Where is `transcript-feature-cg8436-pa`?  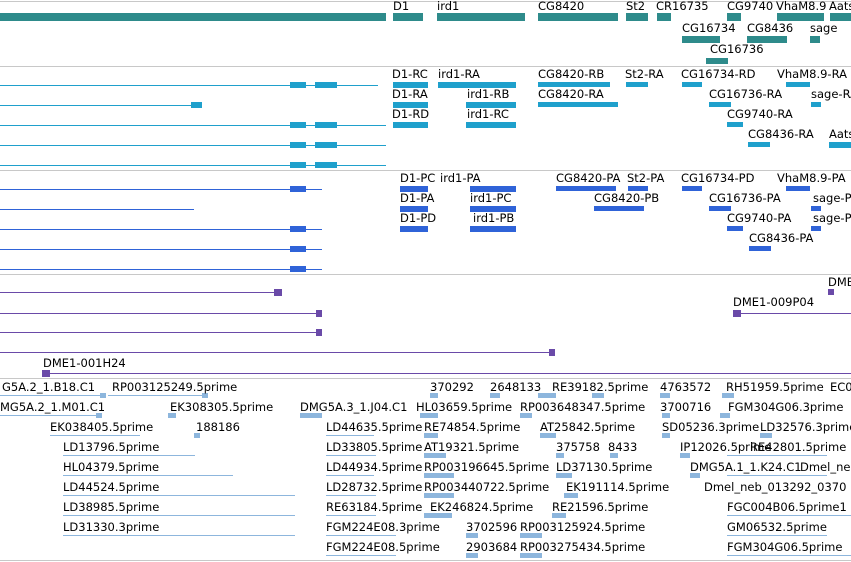
transcript-feature-cg8436-pa is located at coordinates (760, 248).